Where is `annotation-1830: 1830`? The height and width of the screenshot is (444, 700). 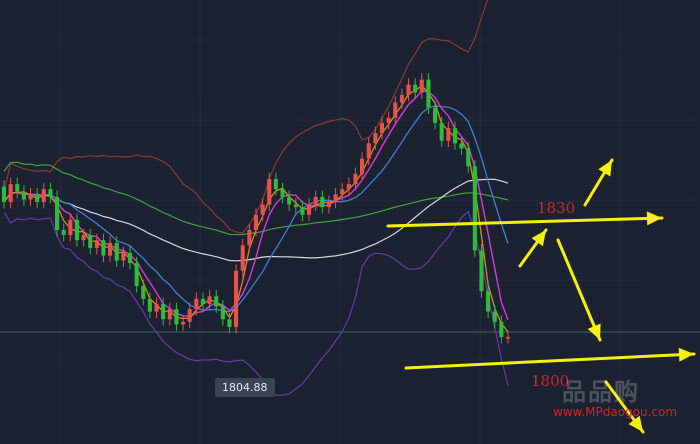 annotation-1830: 1830 is located at coordinates (556, 208).